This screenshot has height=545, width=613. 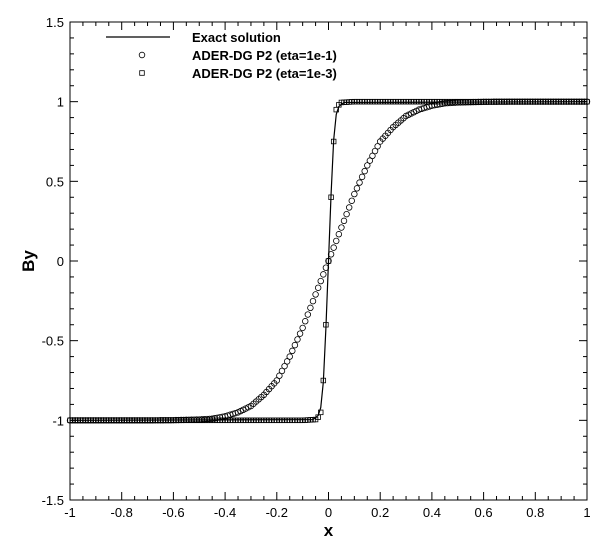 I want to click on legend-label: Exact solution, so click(x=236, y=37).